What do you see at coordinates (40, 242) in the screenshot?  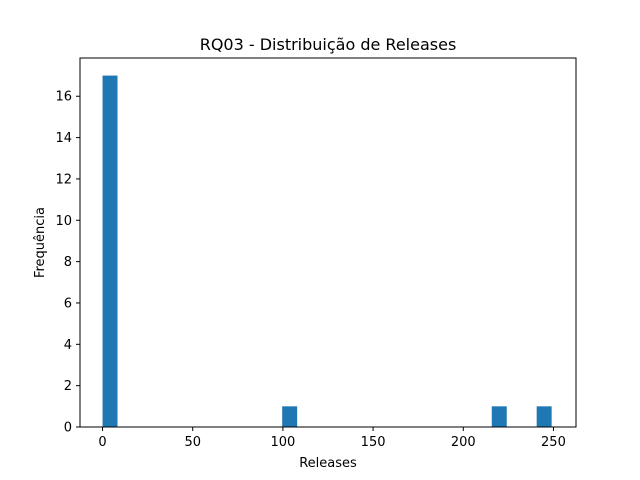 I see `y-axis-label: Frequência` at bounding box center [40, 242].